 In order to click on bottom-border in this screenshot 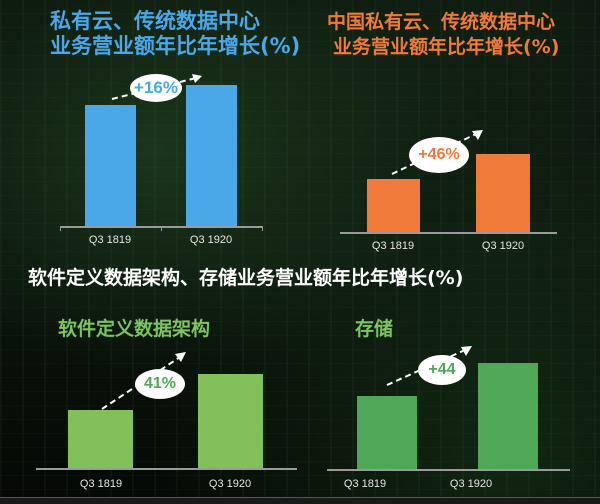, I will do `click(300, 500)`.